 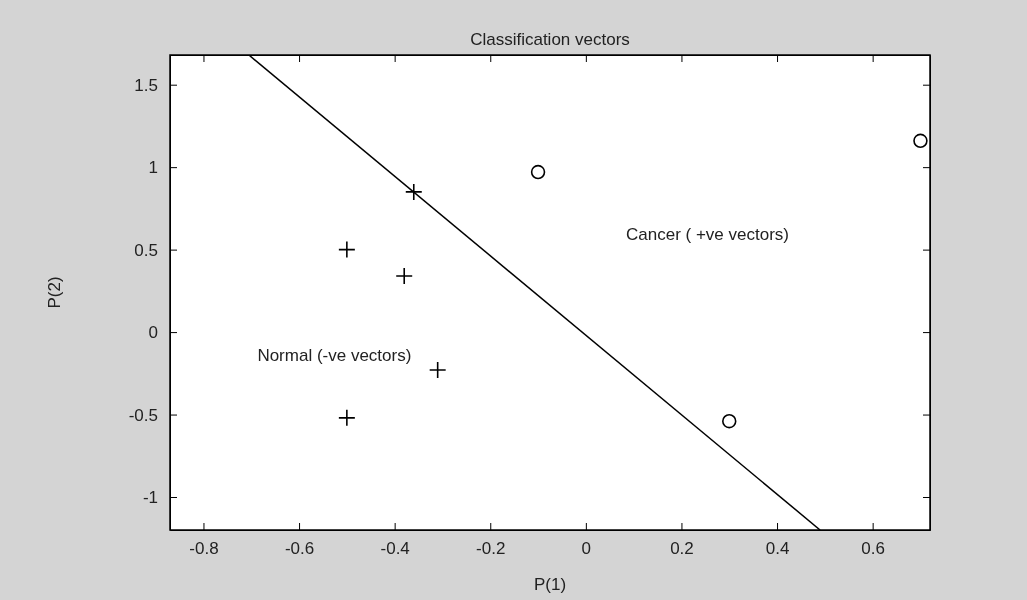 What do you see at coordinates (299, 549) in the screenshot?
I see `x-tick-label: -0.6` at bounding box center [299, 549].